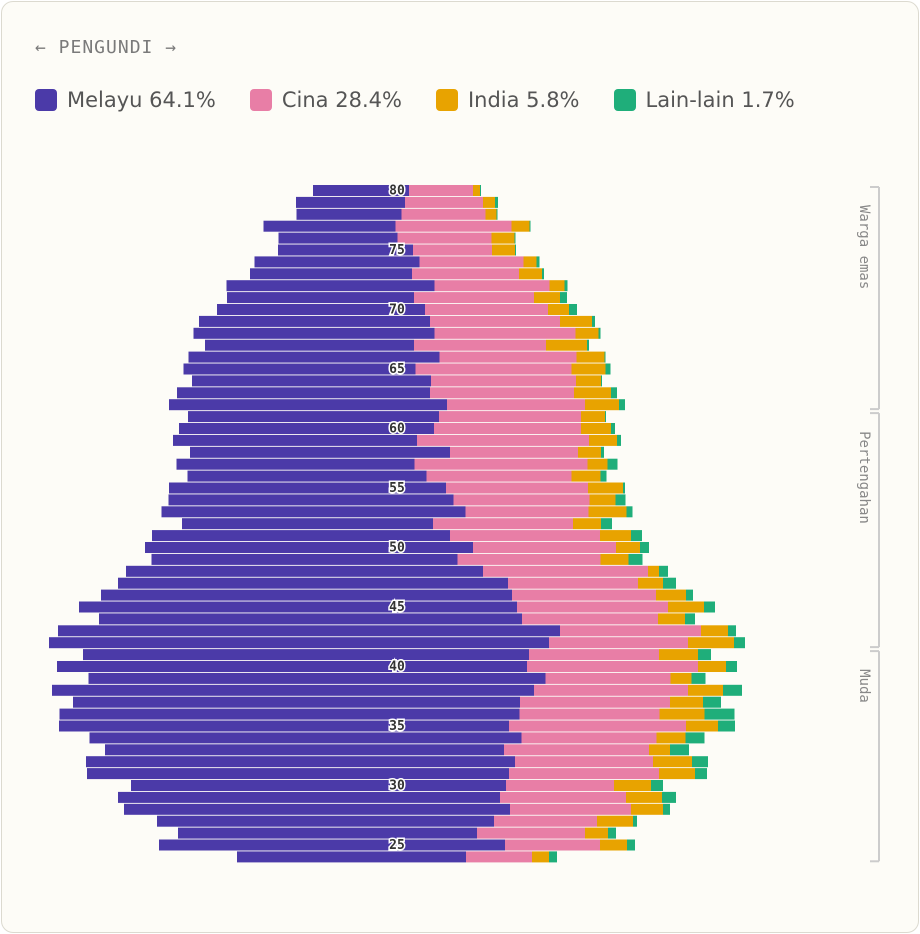 The height and width of the screenshot is (934, 920). I want to click on age-label: 70, so click(397, 309).